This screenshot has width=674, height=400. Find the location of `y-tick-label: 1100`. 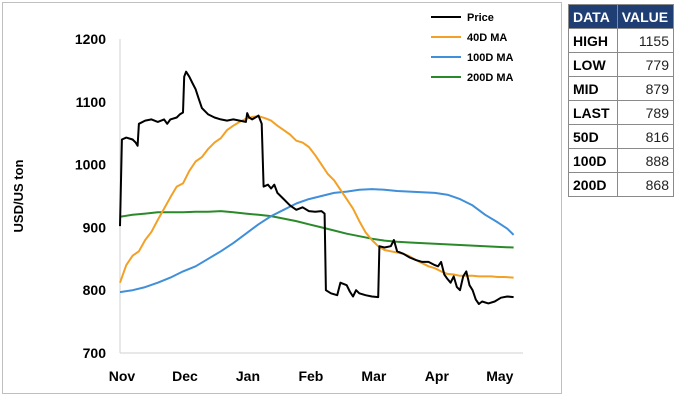

y-tick-label: 1100 is located at coordinates (91, 102).